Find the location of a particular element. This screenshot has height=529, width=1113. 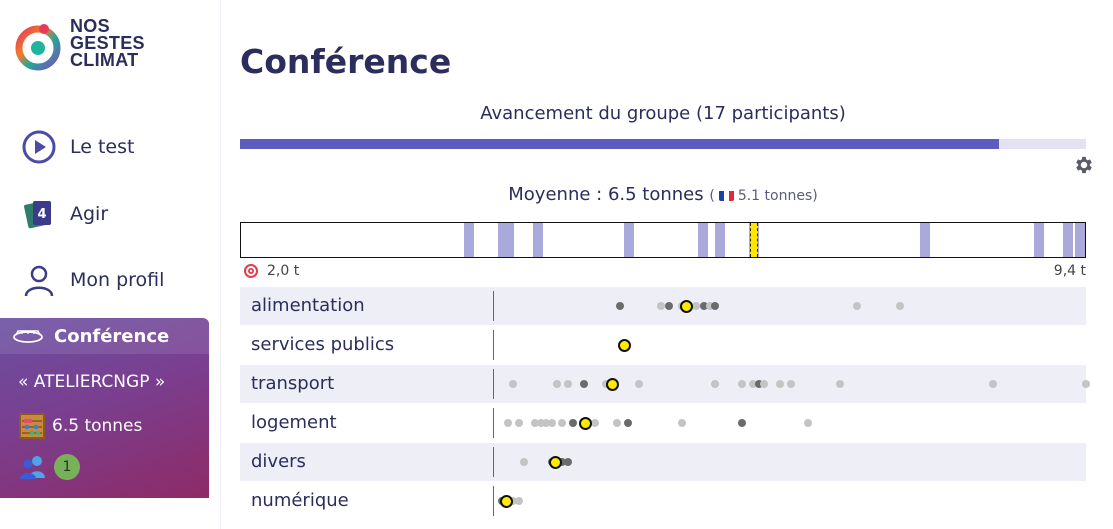

conference-card: Conférence « ATELIERCNGP » 6.5 tonnes is located at coordinates (104, 408).